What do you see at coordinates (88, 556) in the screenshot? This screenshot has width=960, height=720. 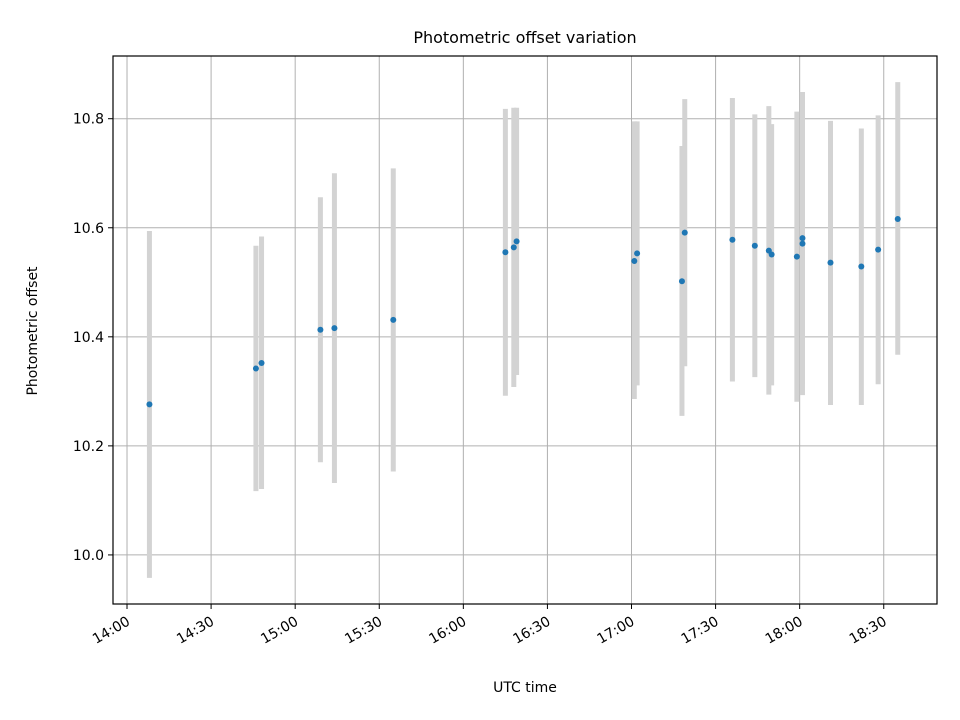 I see `y-tick-label: 10.0` at bounding box center [88, 556].